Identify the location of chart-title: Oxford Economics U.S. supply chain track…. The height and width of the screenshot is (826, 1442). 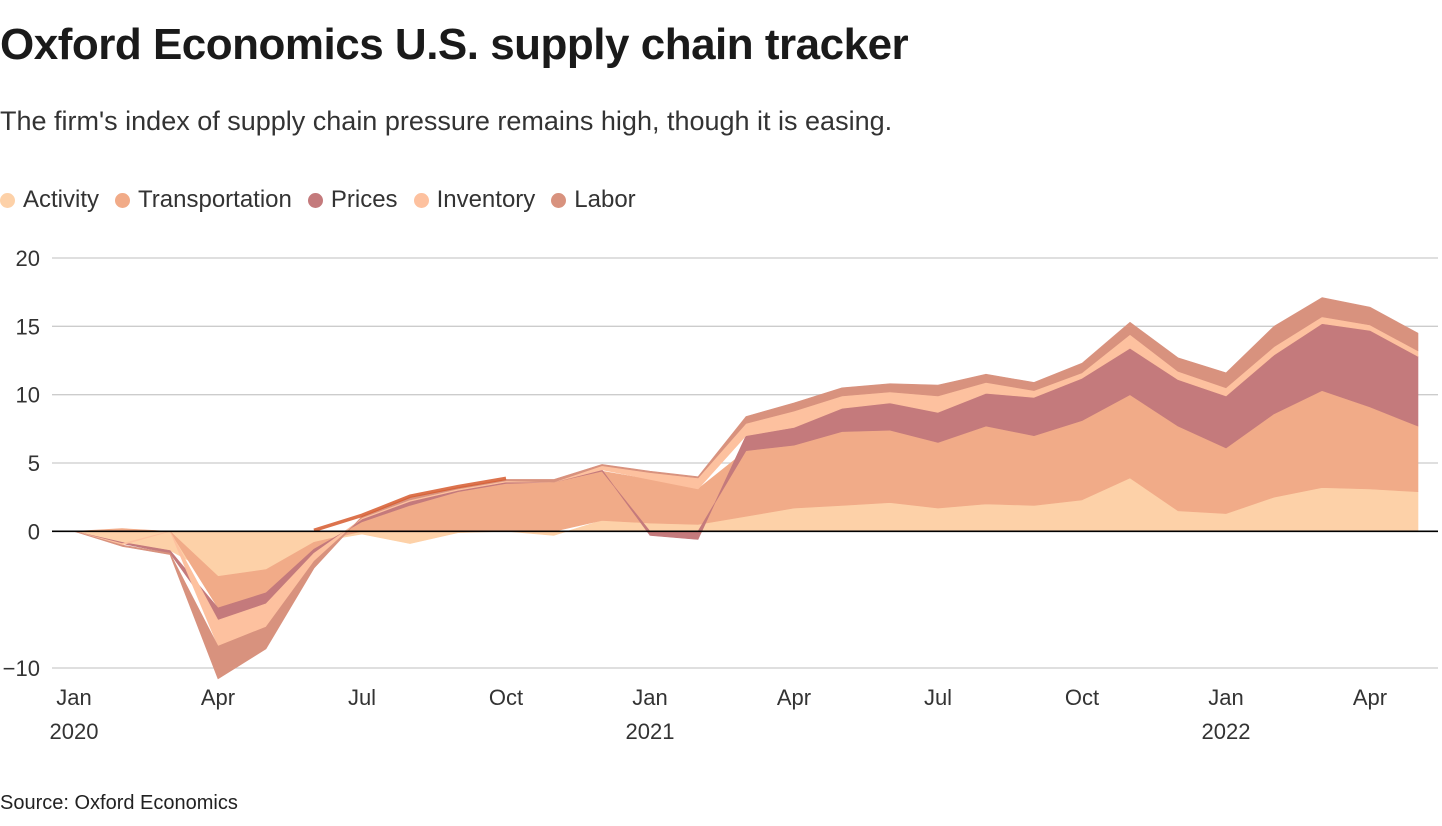
(454, 44).